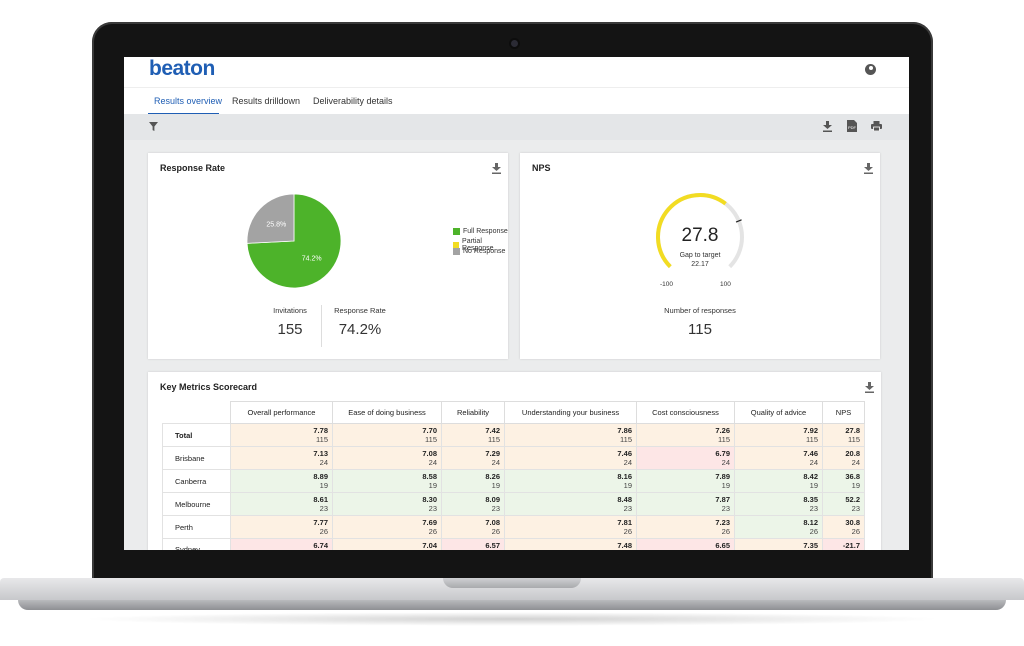  What do you see at coordinates (685, 458) in the screenshot?
I see `score-cell: 6.79 24` at bounding box center [685, 458].